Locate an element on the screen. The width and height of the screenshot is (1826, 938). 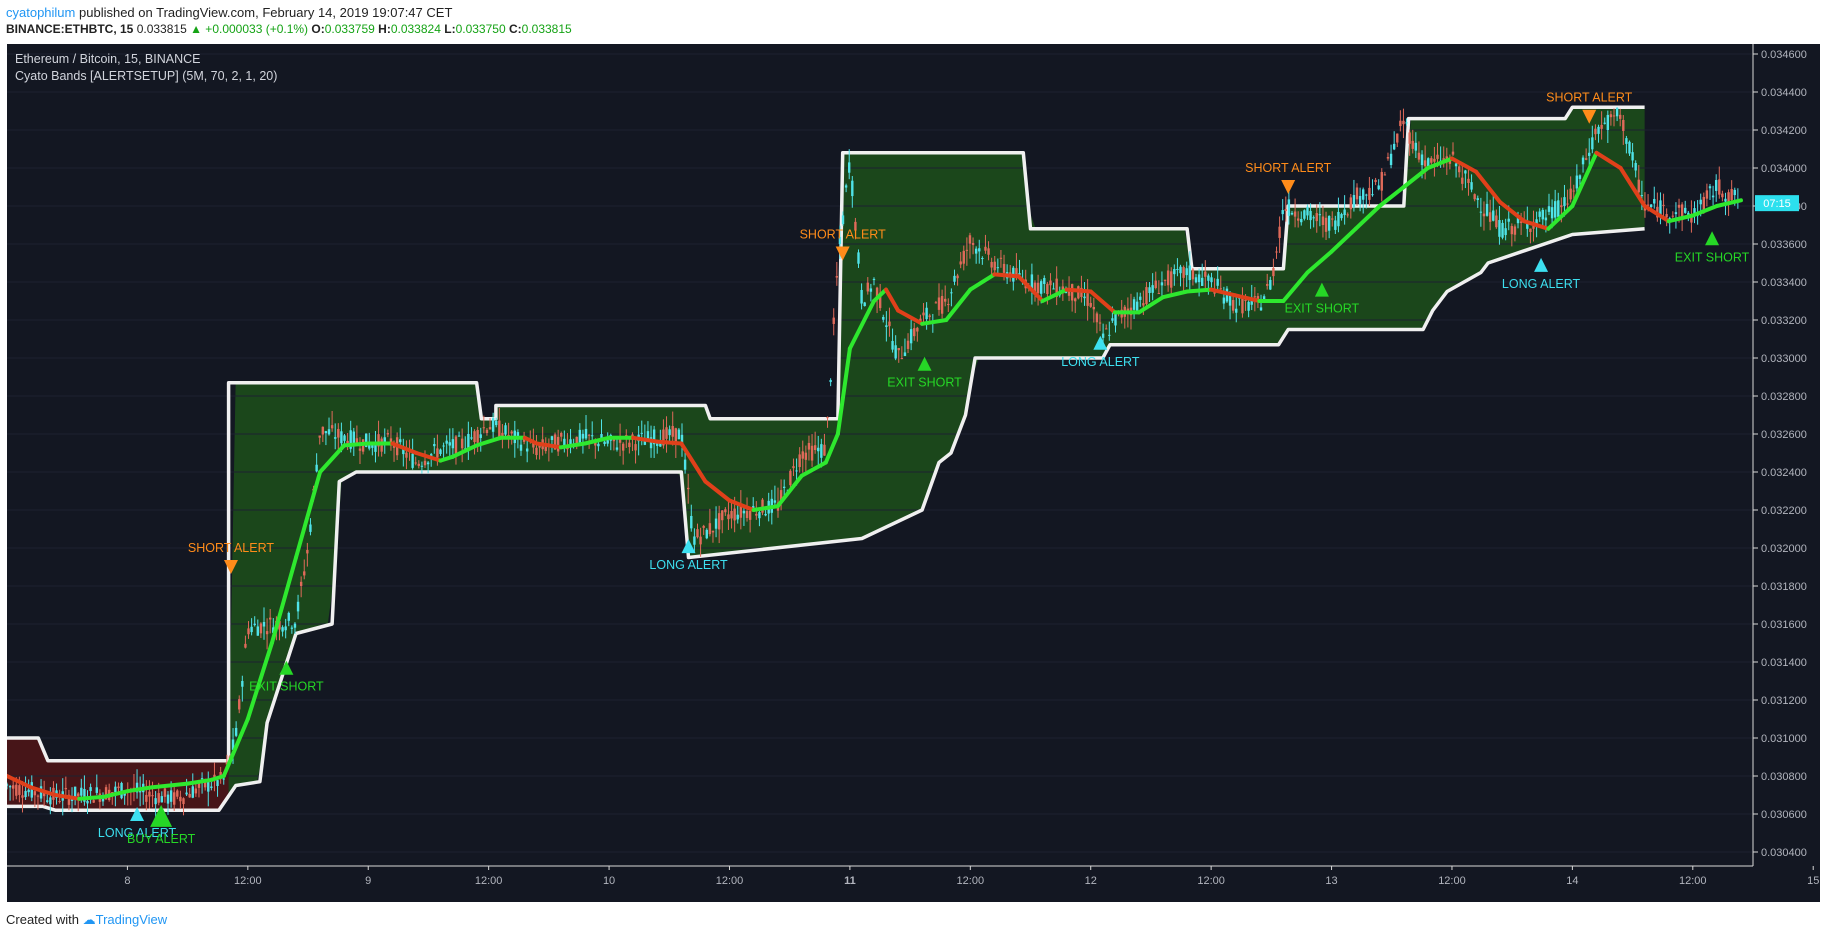
current-price-badge-text: 07:15 is located at coordinates (1777, 204).